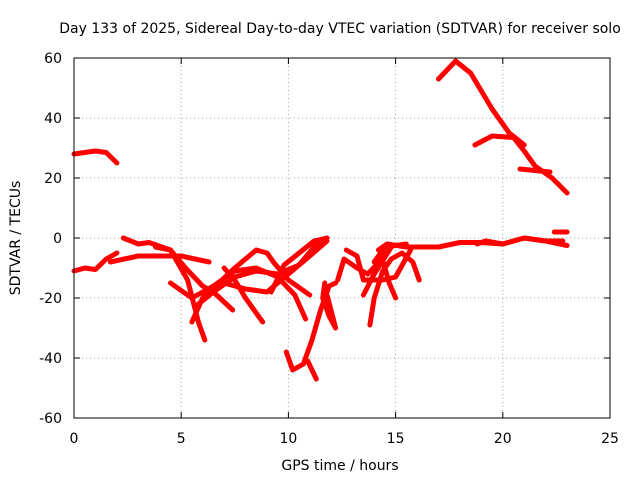  Describe the element at coordinates (396, 439) in the screenshot. I see `x-tick-label: 15` at that location.